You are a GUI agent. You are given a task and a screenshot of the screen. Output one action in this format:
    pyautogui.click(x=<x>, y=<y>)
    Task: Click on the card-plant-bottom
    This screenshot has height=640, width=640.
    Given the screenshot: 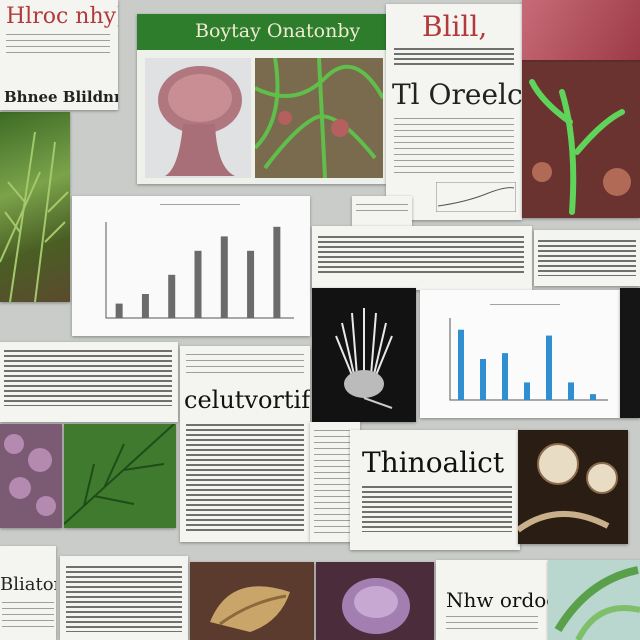 What is the action you would take?
    pyautogui.click(x=594, y=600)
    